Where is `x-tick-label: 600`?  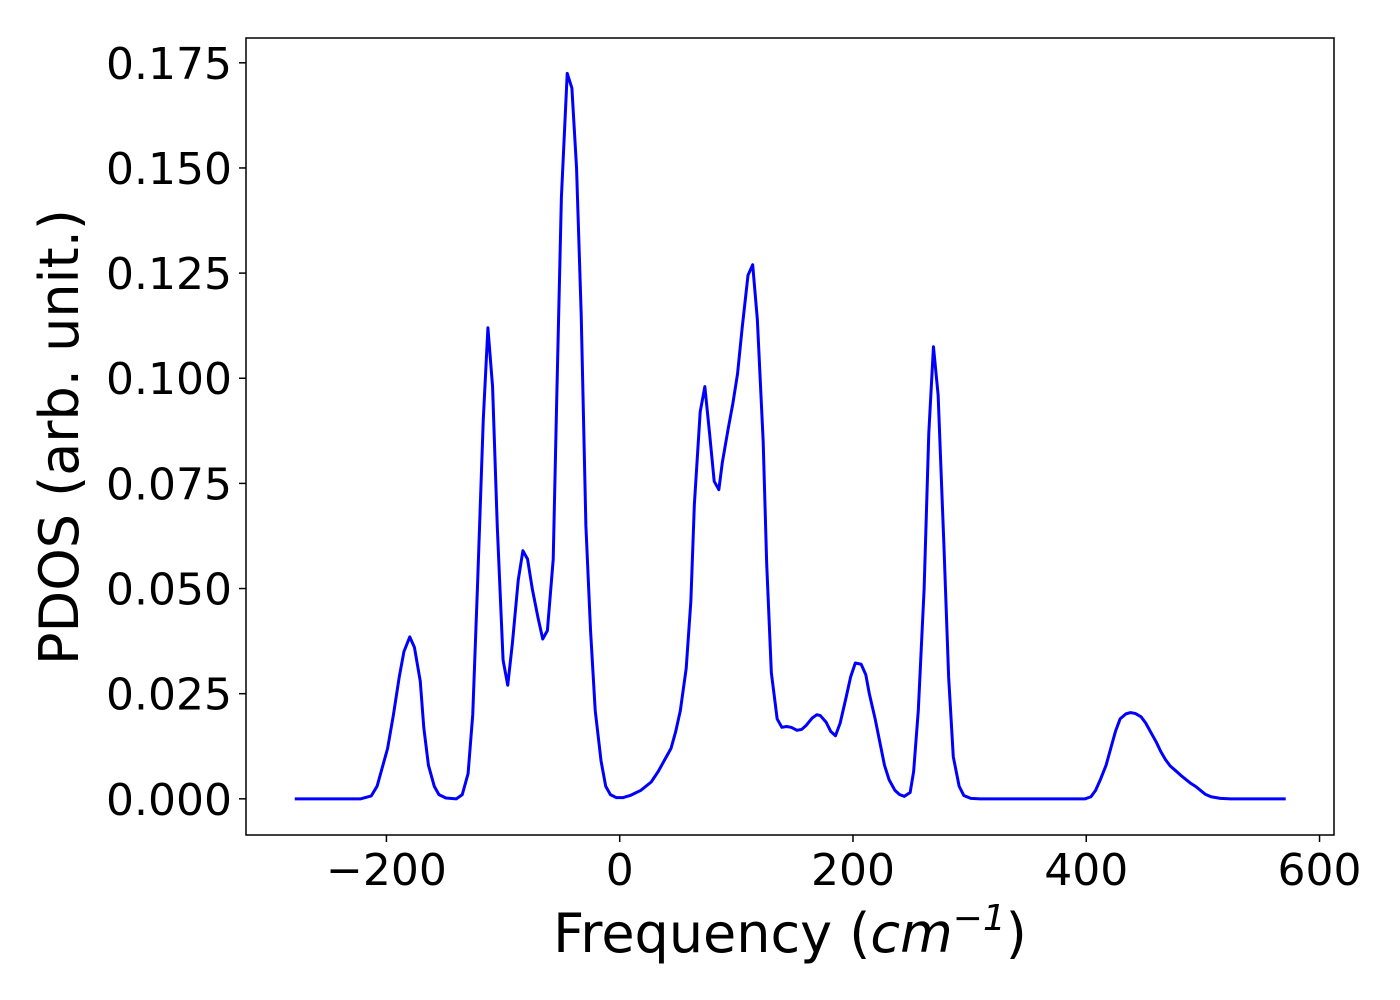
x-tick-label: 600 is located at coordinates (1320, 870).